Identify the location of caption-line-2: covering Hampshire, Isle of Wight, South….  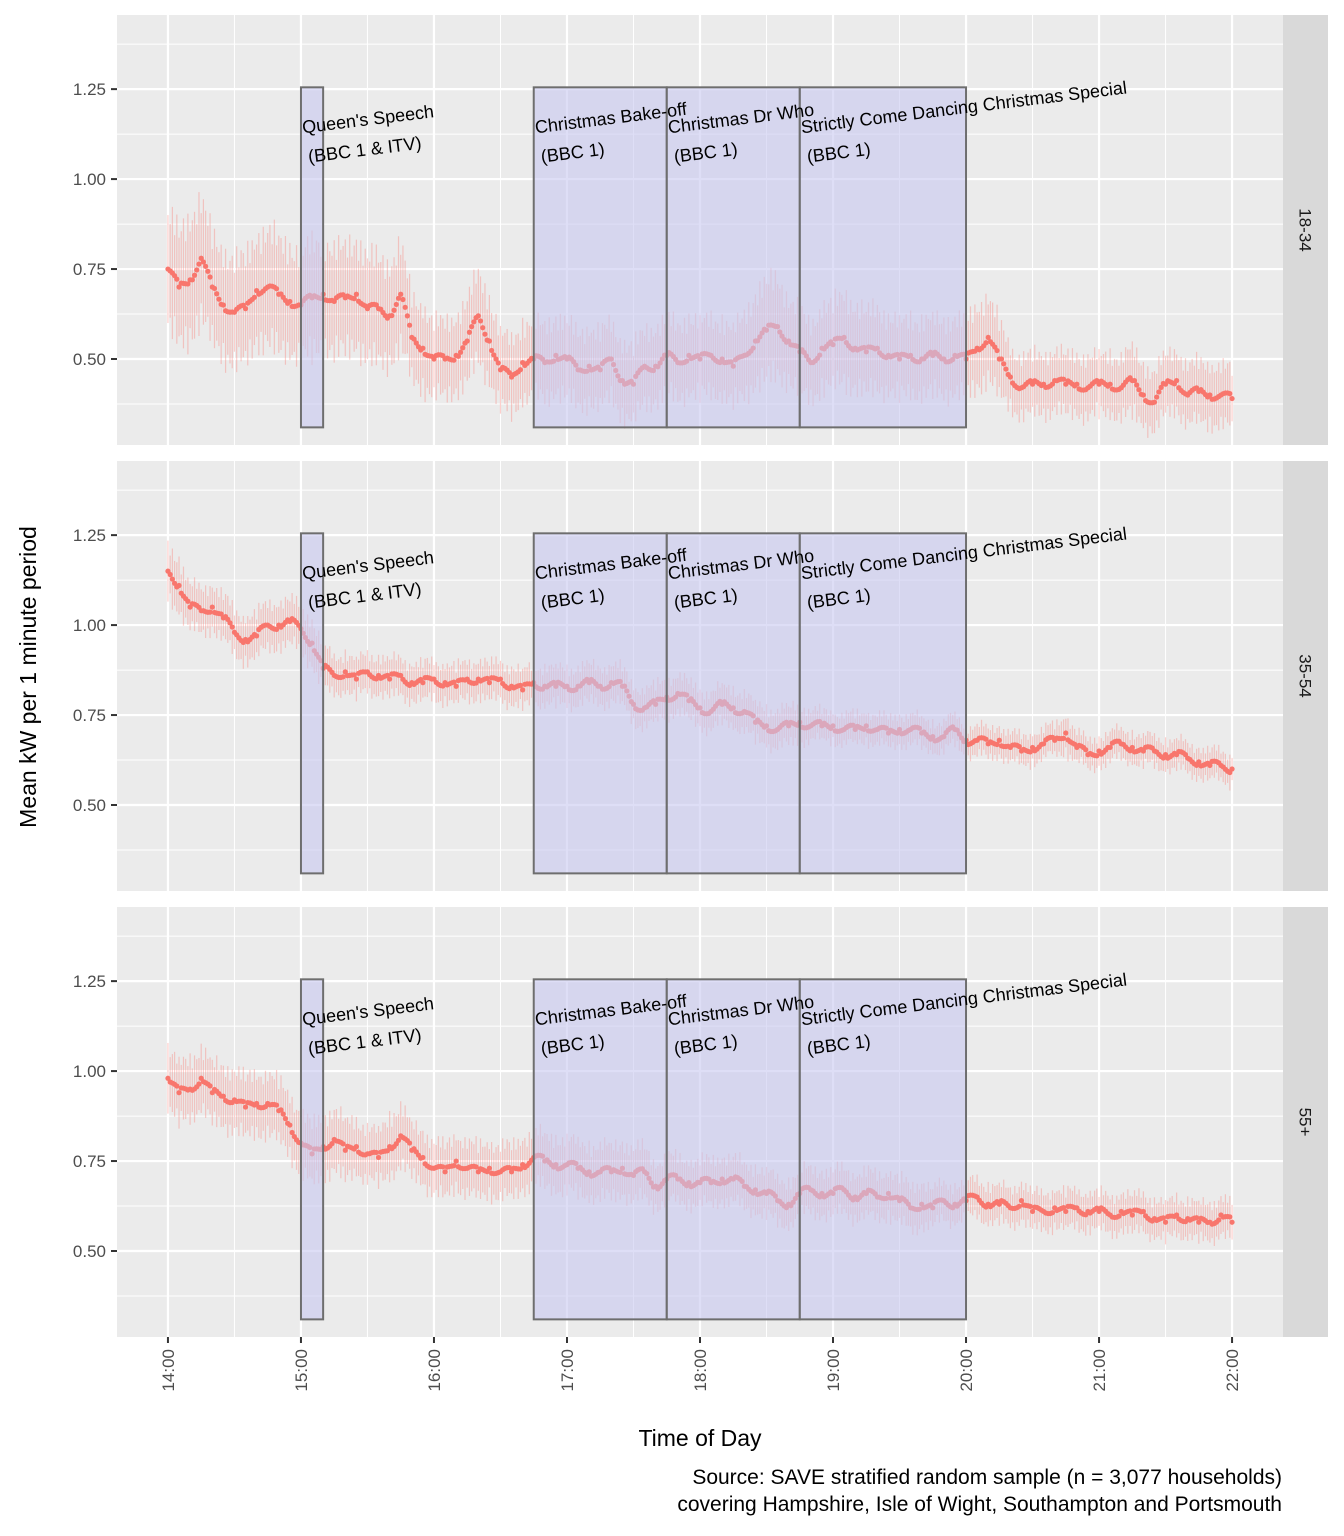
(979, 1504).